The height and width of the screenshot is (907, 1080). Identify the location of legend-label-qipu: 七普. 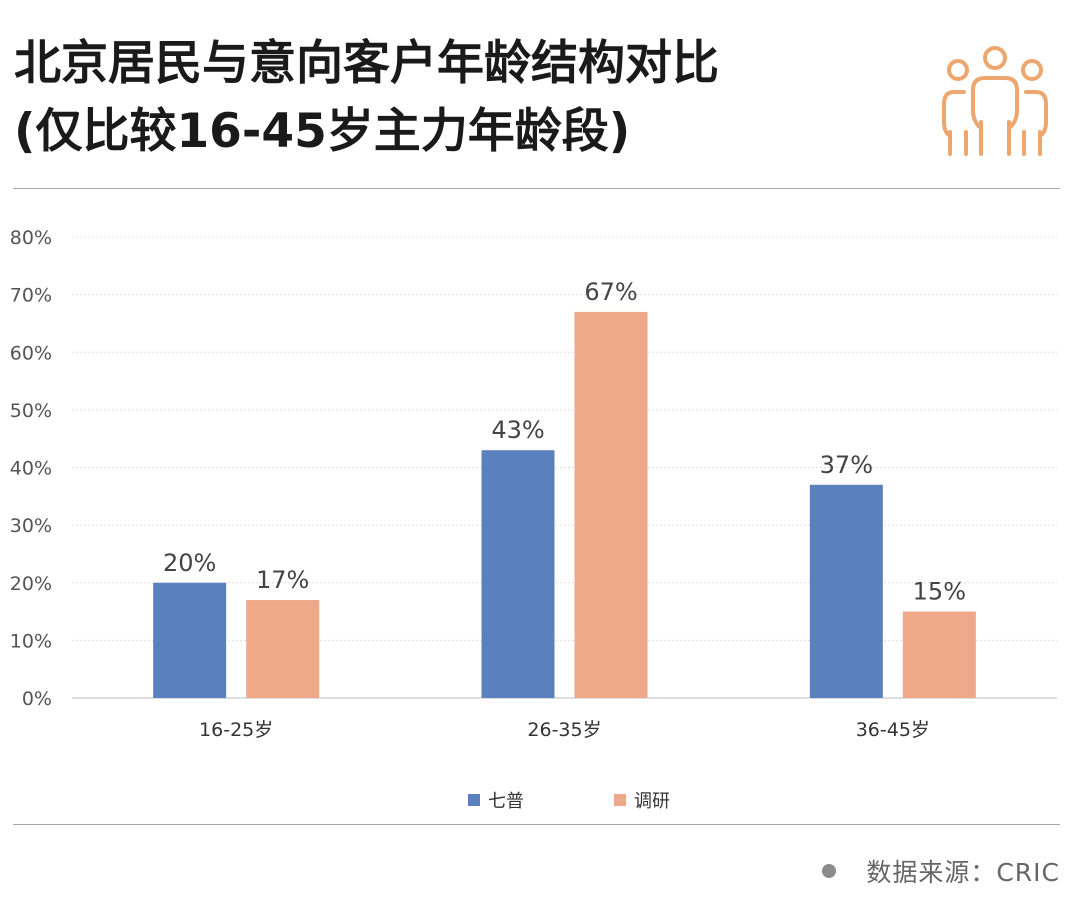
(506, 801).